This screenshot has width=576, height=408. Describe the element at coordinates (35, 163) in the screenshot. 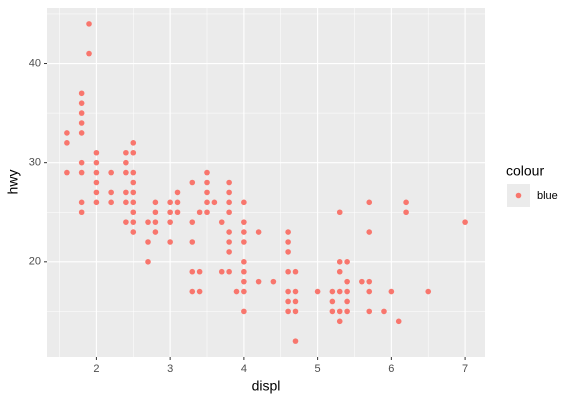

I see `y-tick-label: 30` at that location.